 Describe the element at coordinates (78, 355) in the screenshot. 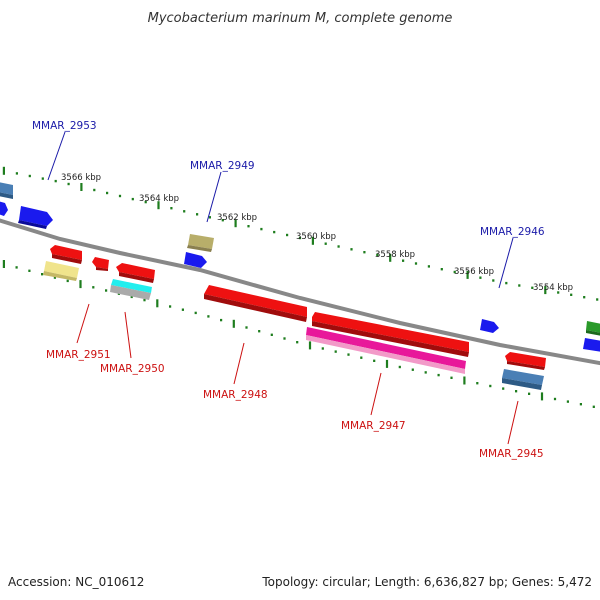

I see `gene-label-mmar2951: MMAR_2951` at that location.